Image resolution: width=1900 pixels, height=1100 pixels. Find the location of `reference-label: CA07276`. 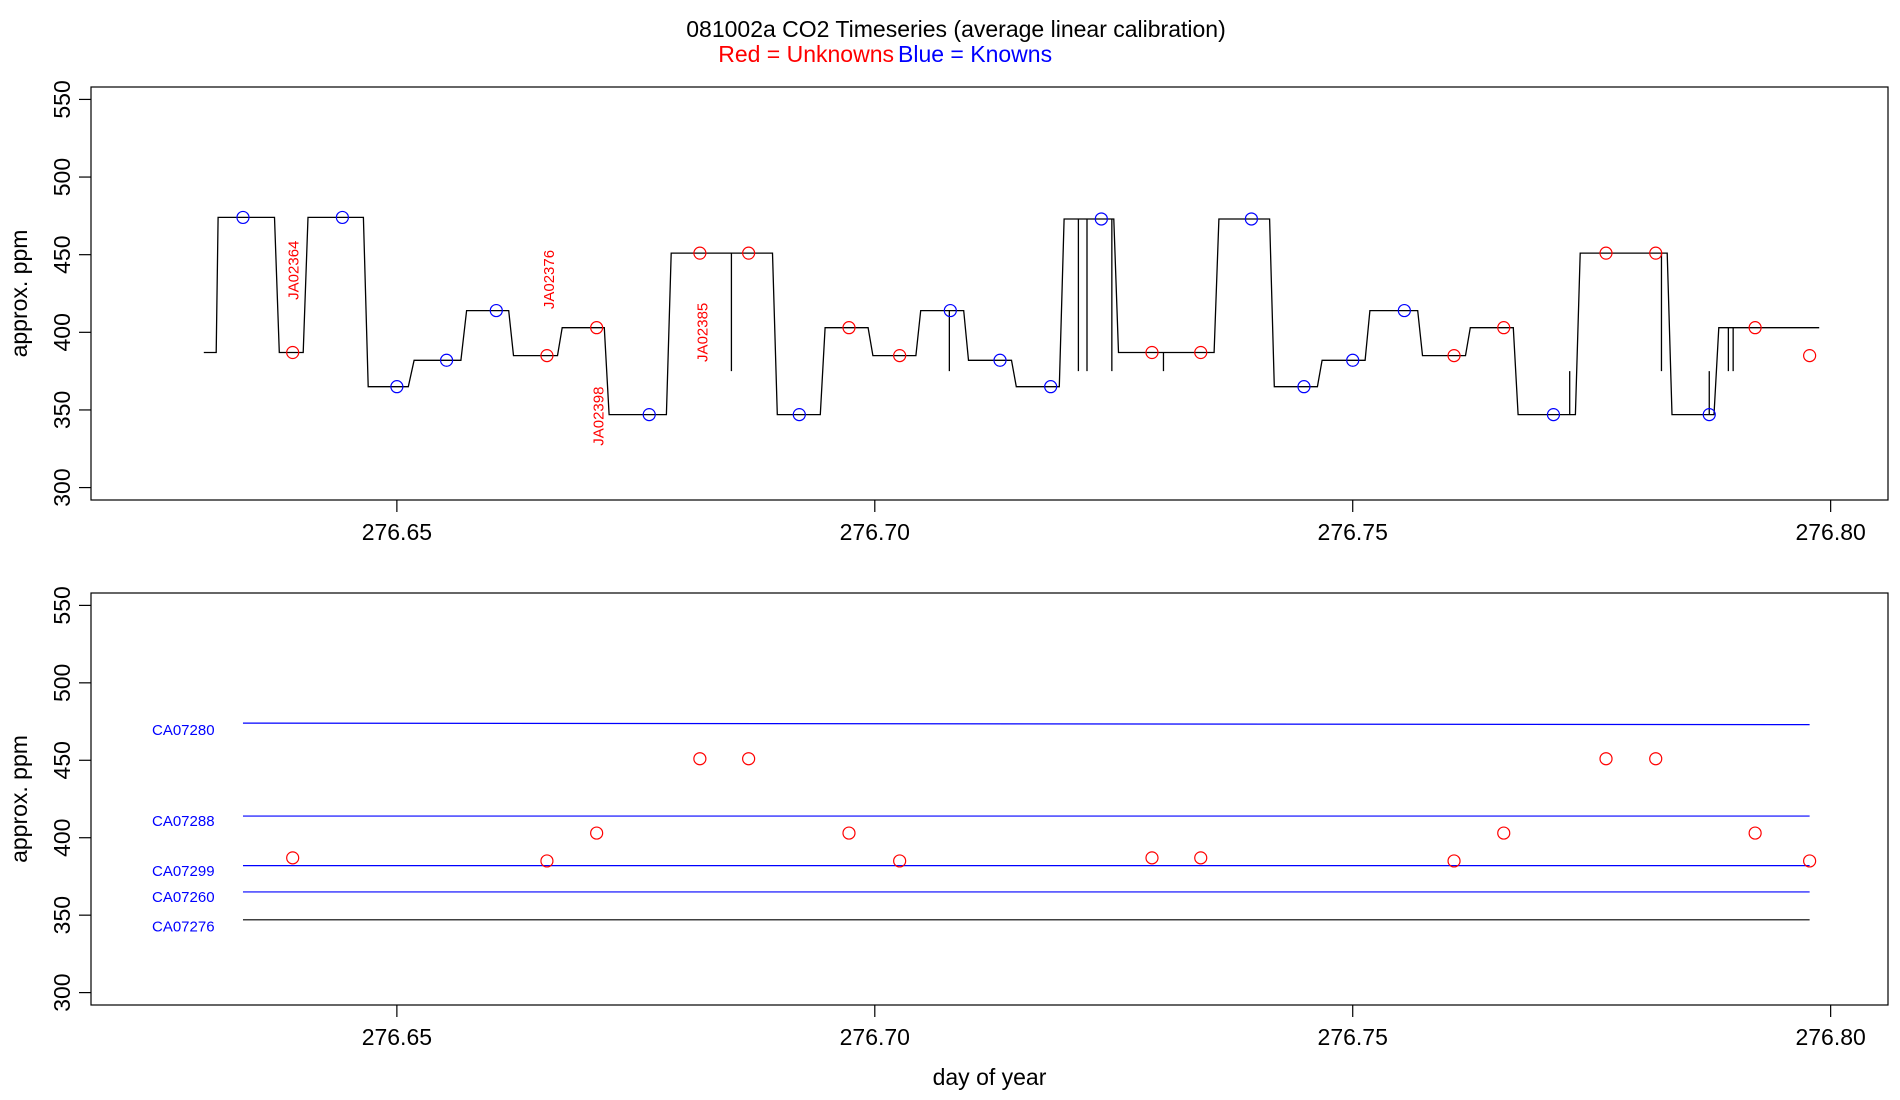

reference-label: CA07276 is located at coordinates (183, 927).